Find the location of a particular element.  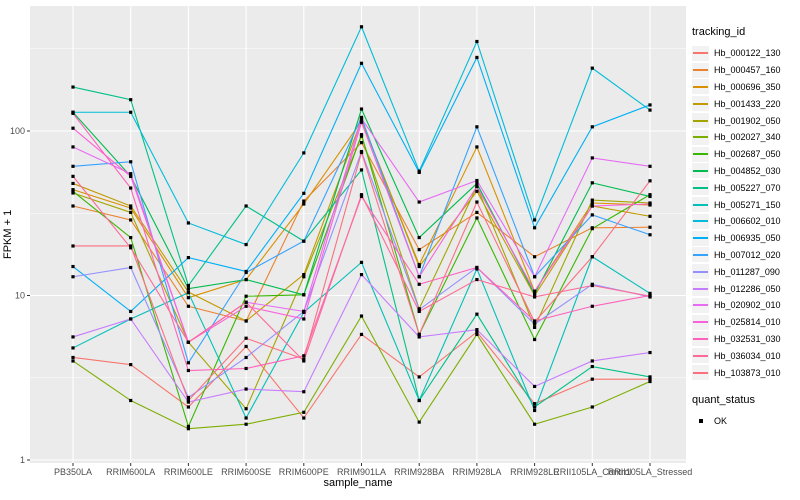

legend-item-Hb_004852_030: Hb_004852_030 is located at coordinates (745, 171).